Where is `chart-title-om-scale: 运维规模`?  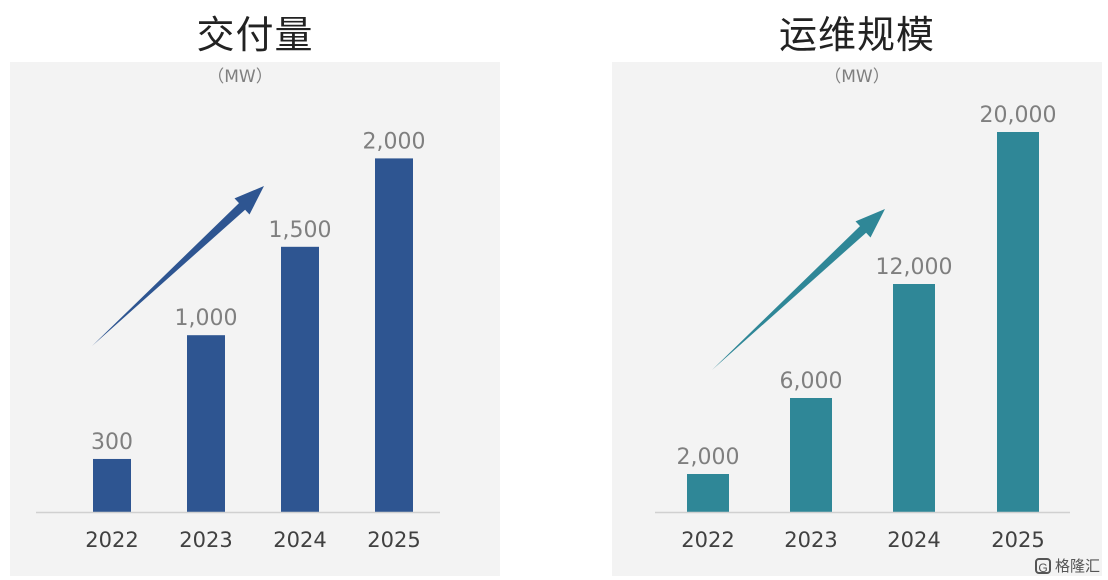 chart-title-om-scale: 运维规模 is located at coordinates (856, 35).